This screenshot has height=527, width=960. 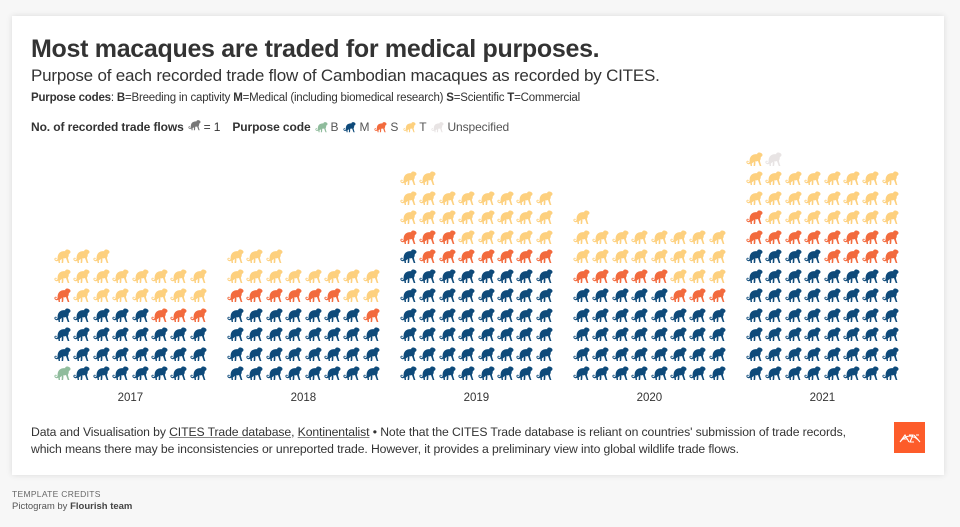 What do you see at coordinates (230, 432) in the screenshot?
I see `cites-link: CITES Trade database` at bounding box center [230, 432].